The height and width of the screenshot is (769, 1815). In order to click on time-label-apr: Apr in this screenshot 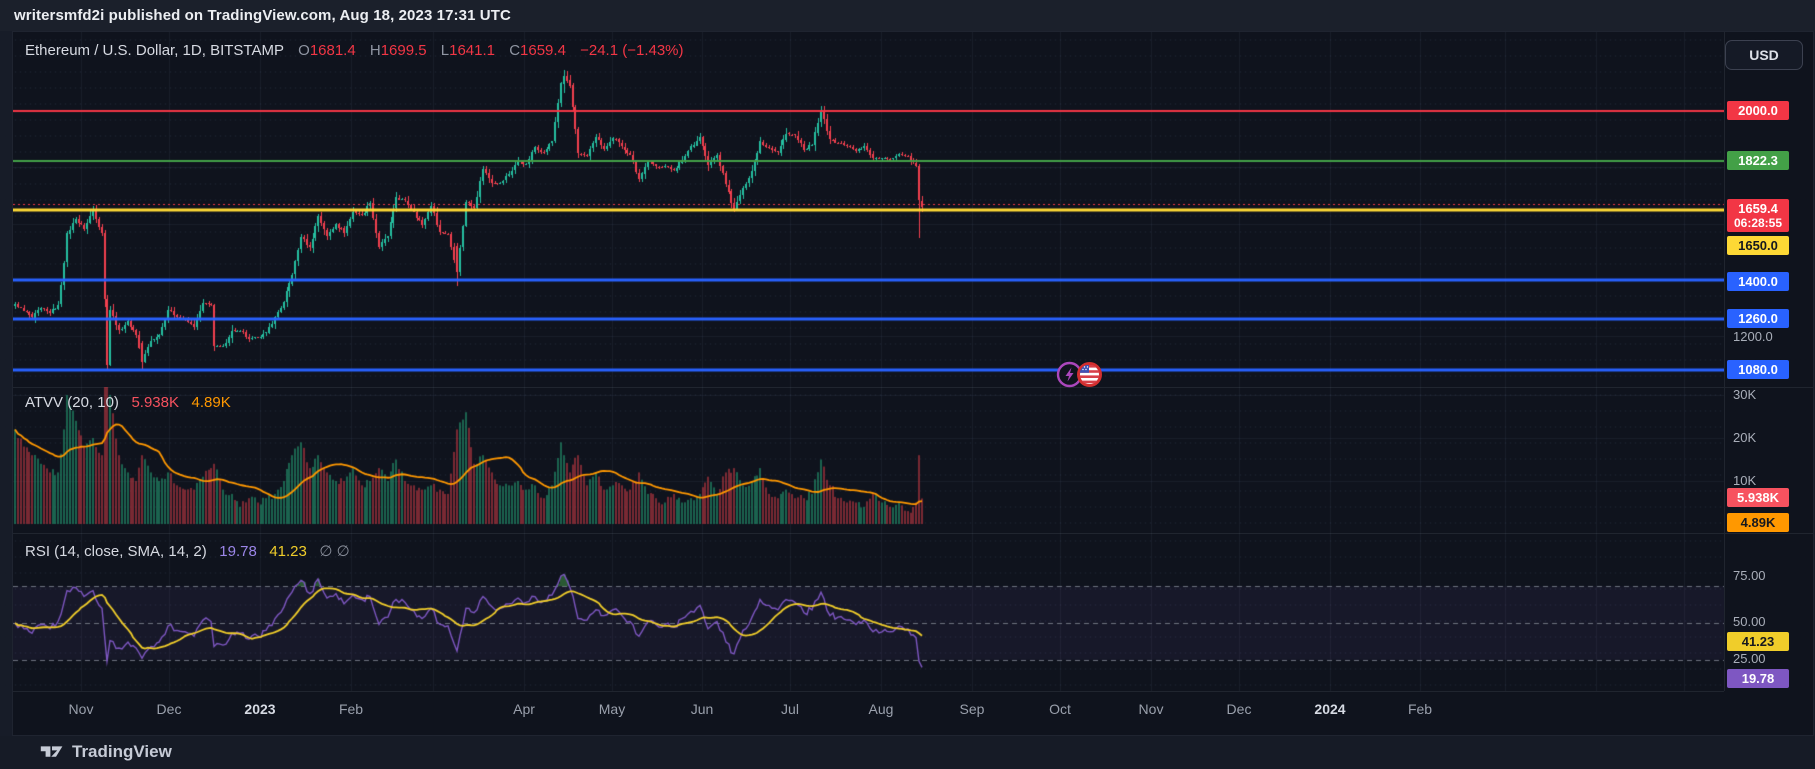, I will do `click(524, 709)`.